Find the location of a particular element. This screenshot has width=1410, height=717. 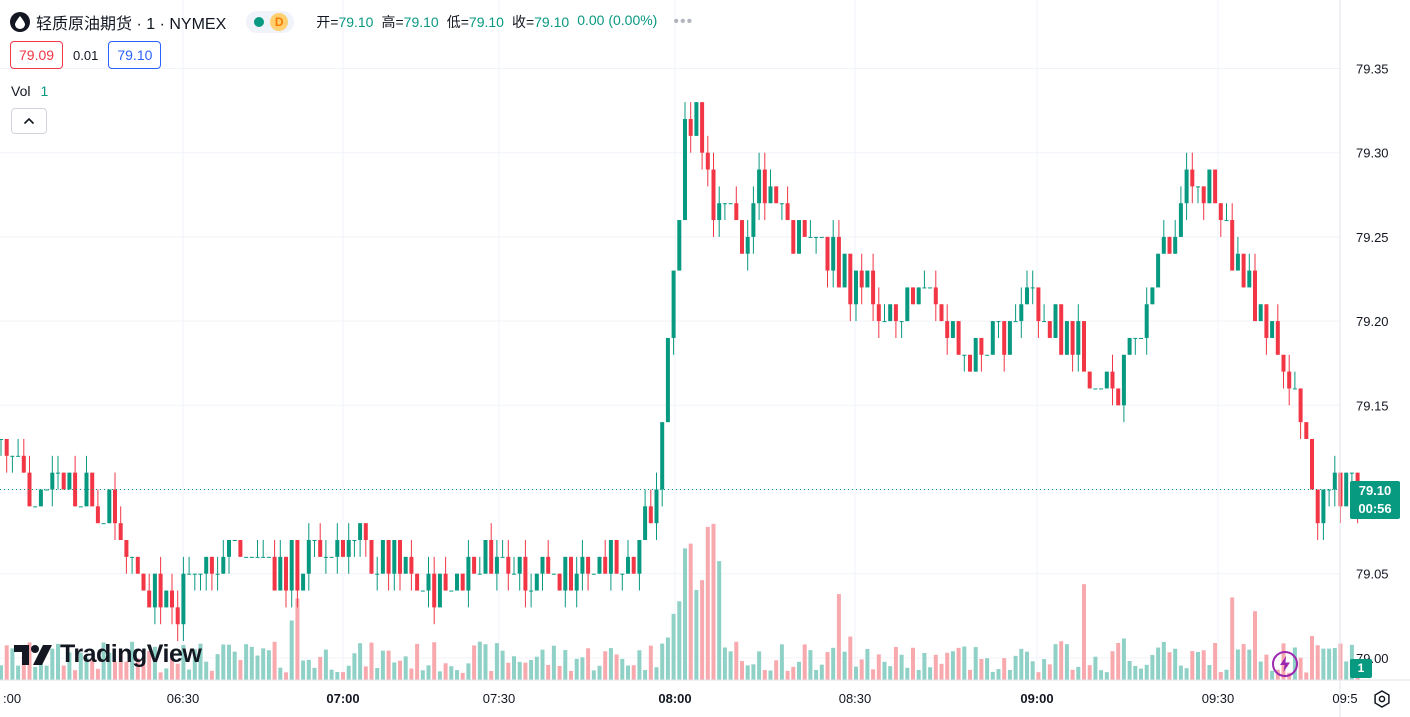

tradingview-logo: TradingView is located at coordinates (108, 654).